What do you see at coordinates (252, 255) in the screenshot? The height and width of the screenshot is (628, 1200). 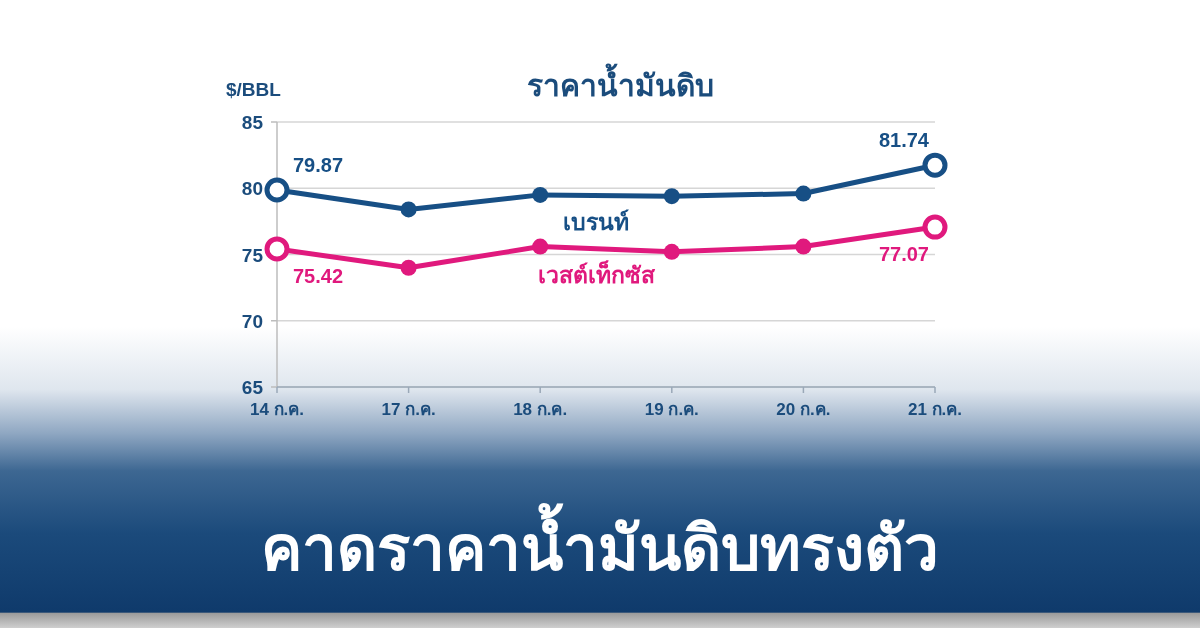 I see `y-tick-label: 75` at bounding box center [252, 255].